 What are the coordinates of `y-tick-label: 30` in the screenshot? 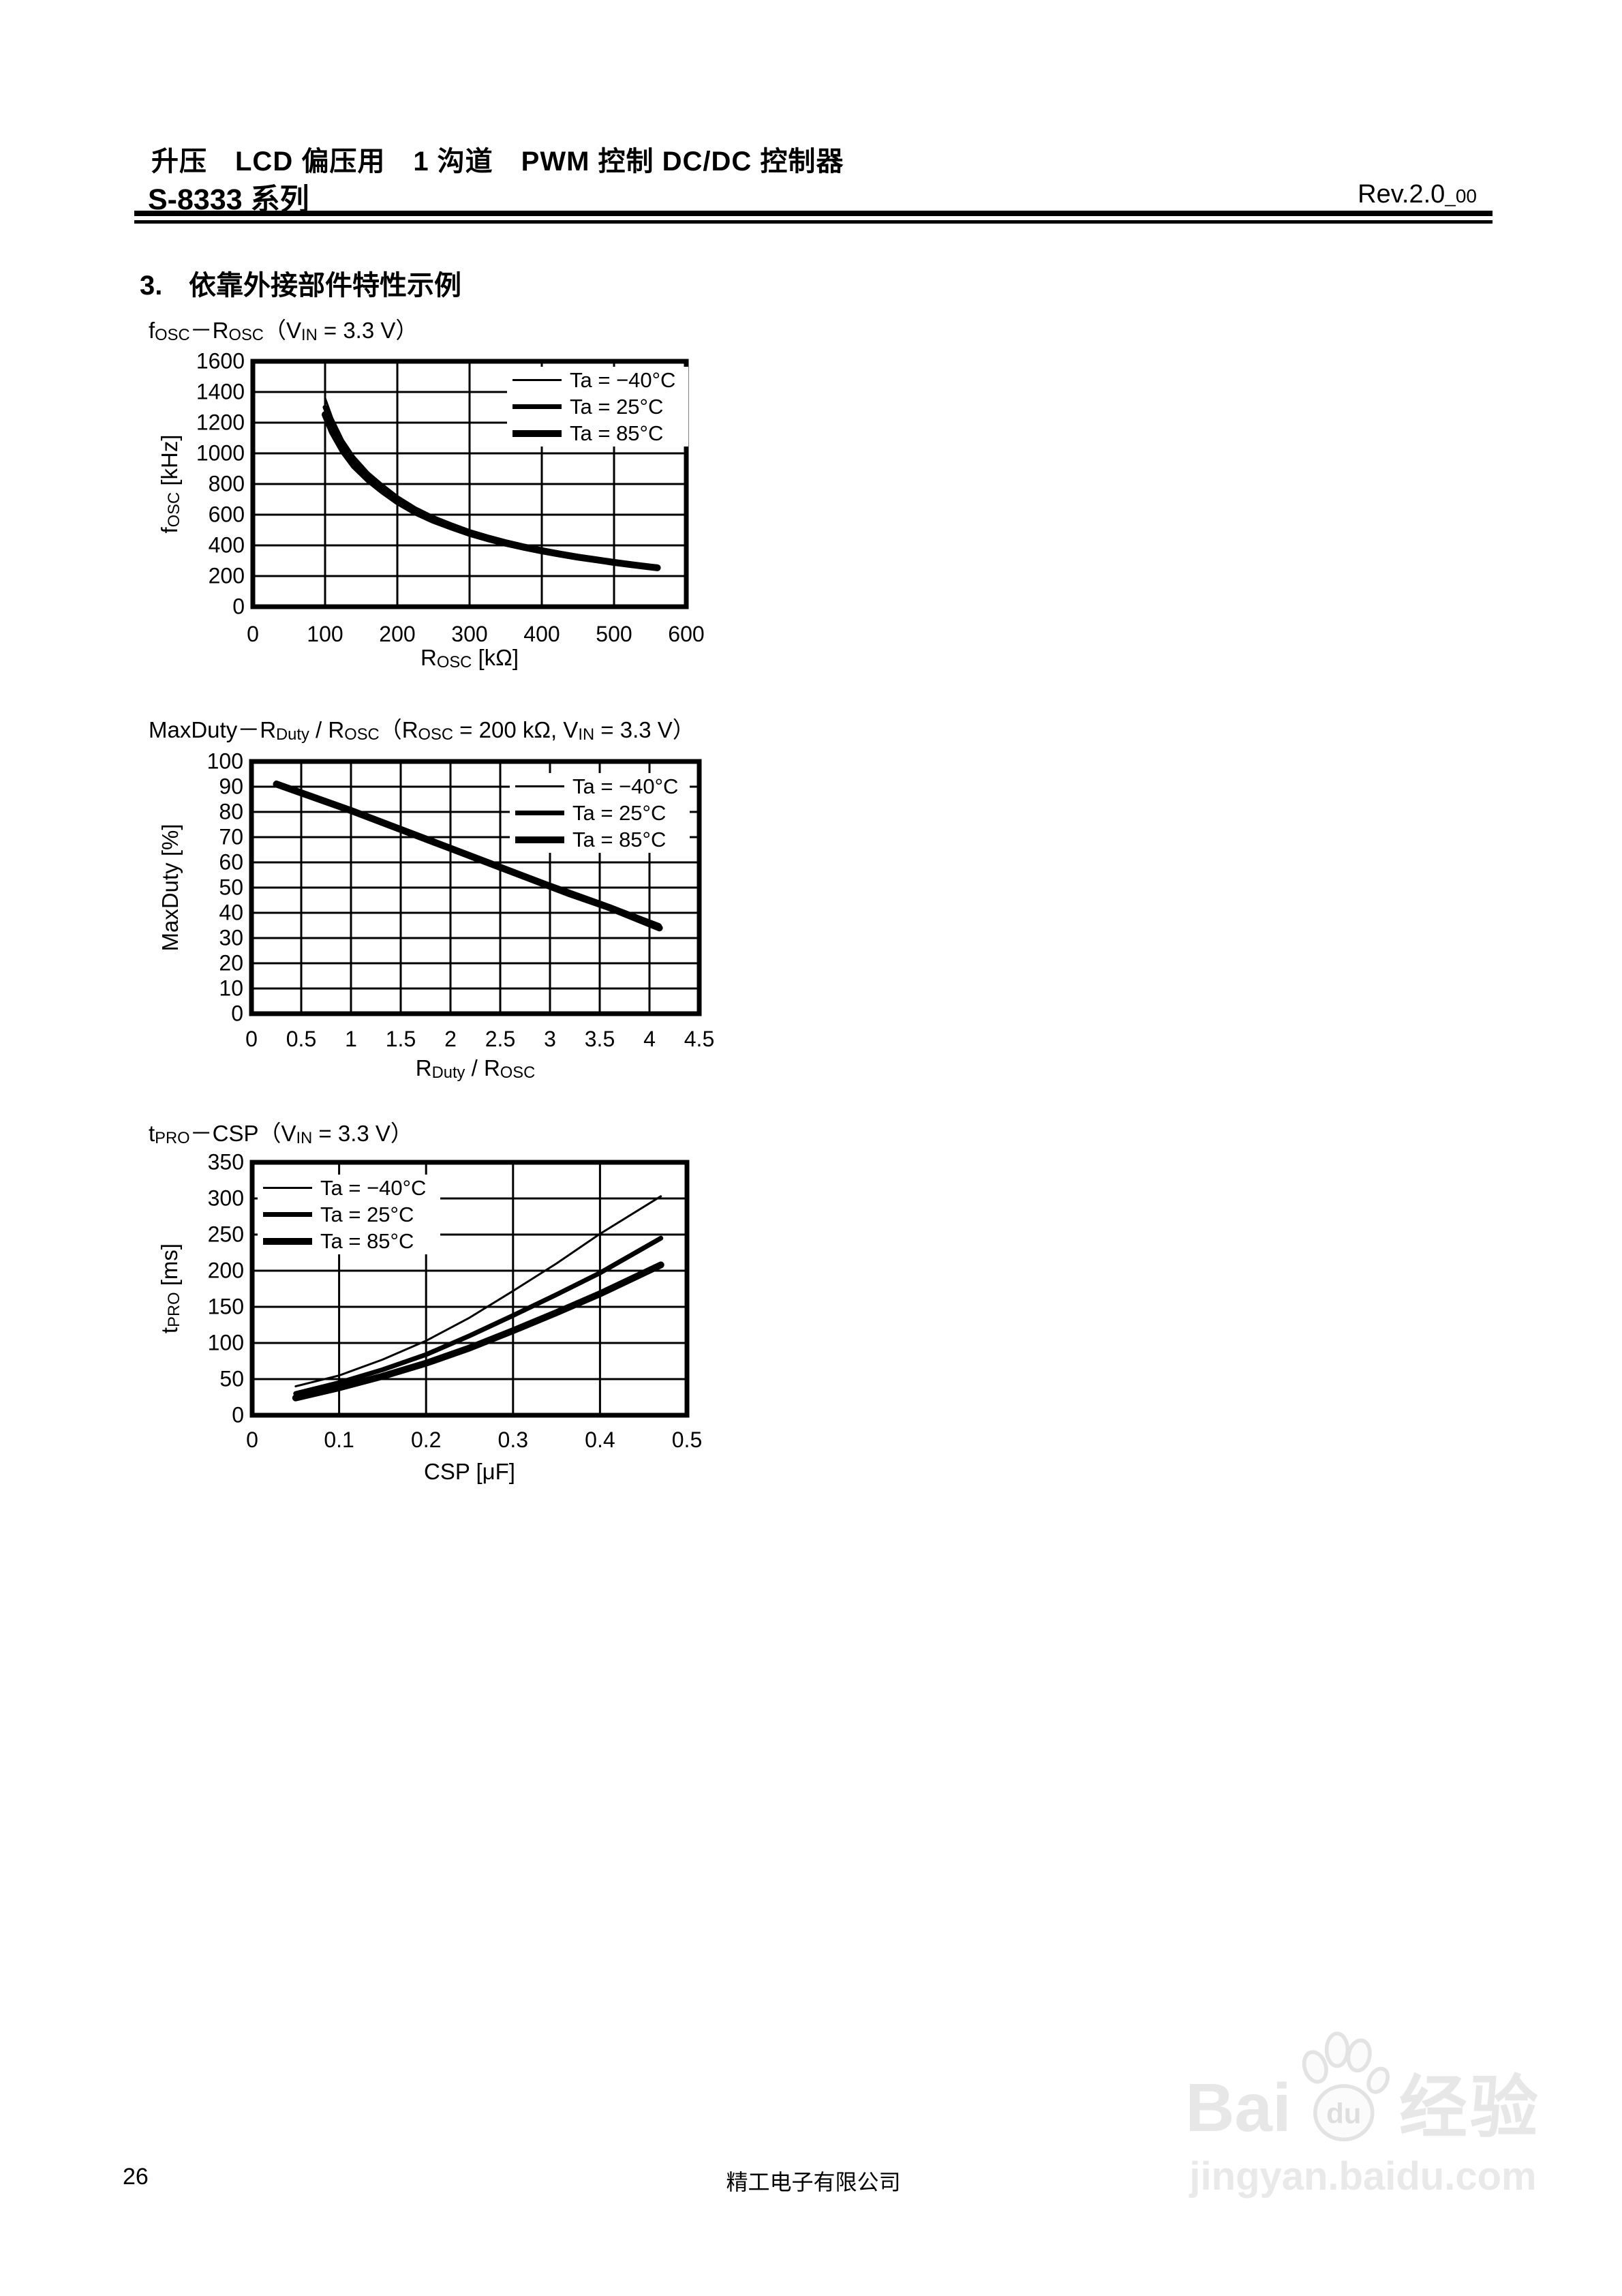 It's located at (231, 937).